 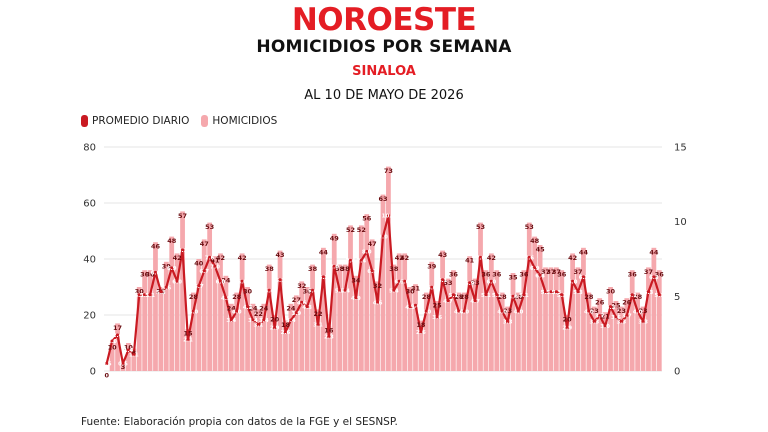 What do you see at coordinates (182, 216) in the screenshot?
I see `bar-data-label: 57` at bounding box center [182, 216].